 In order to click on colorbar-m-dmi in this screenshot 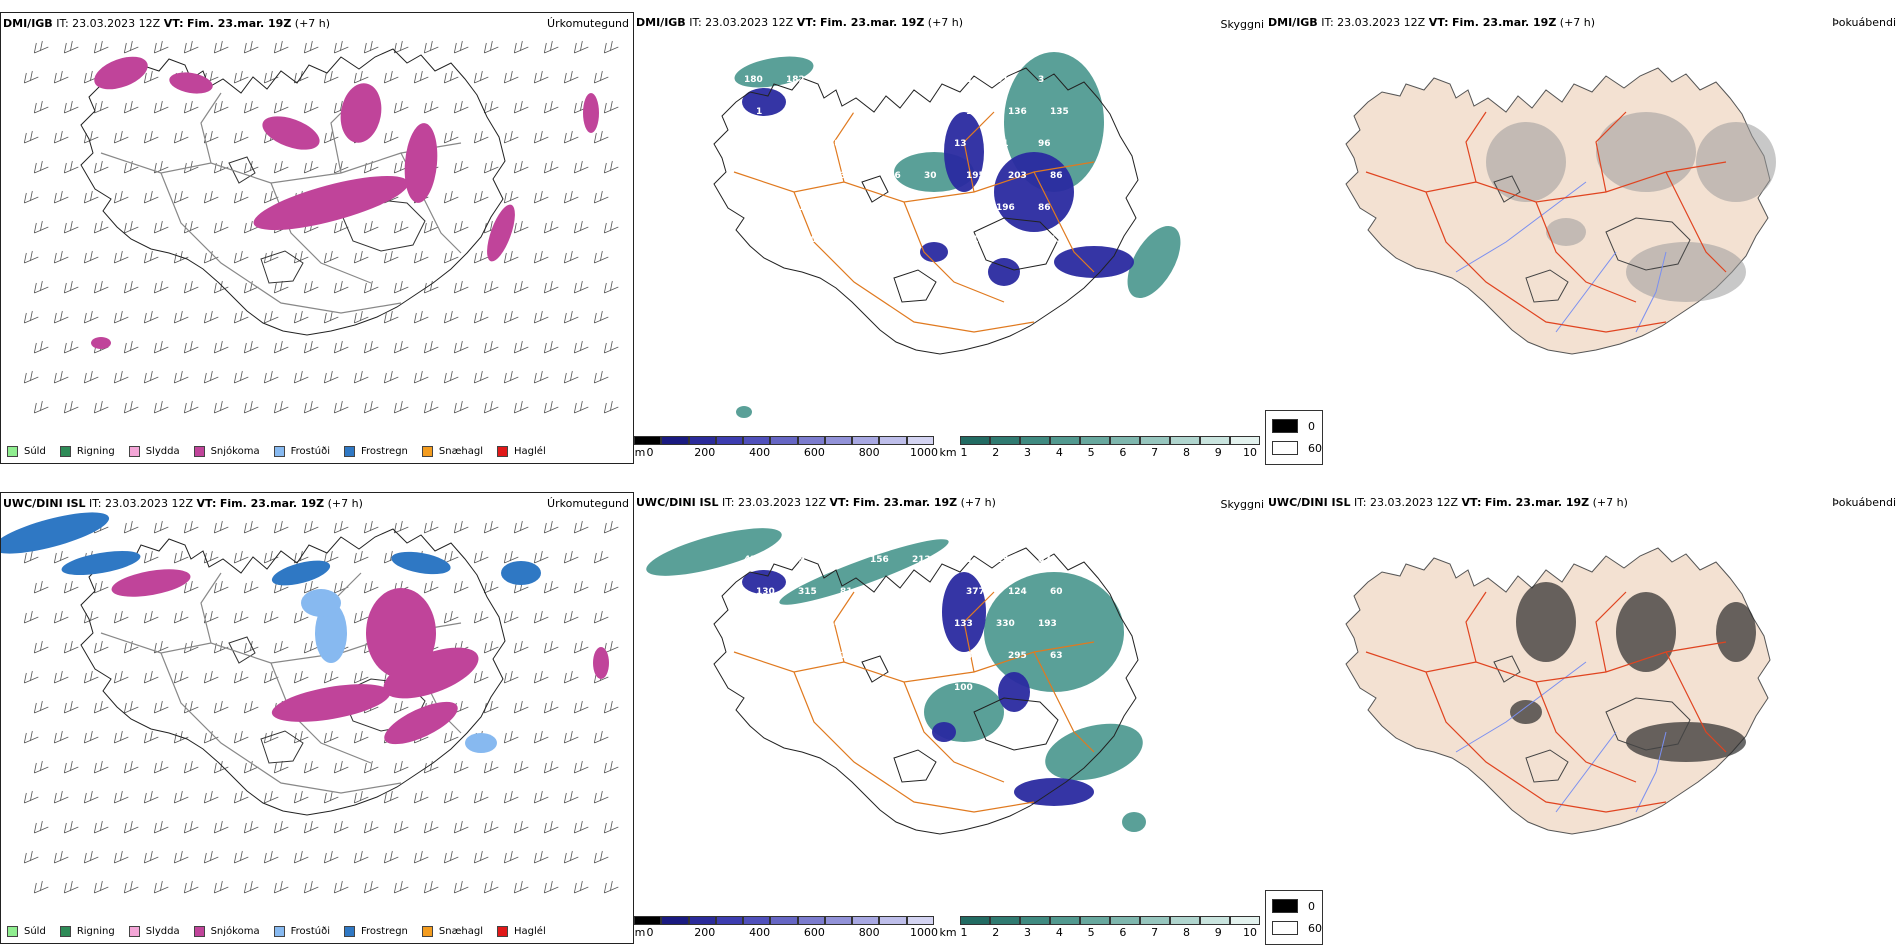, I will do `click(784, 440)`.